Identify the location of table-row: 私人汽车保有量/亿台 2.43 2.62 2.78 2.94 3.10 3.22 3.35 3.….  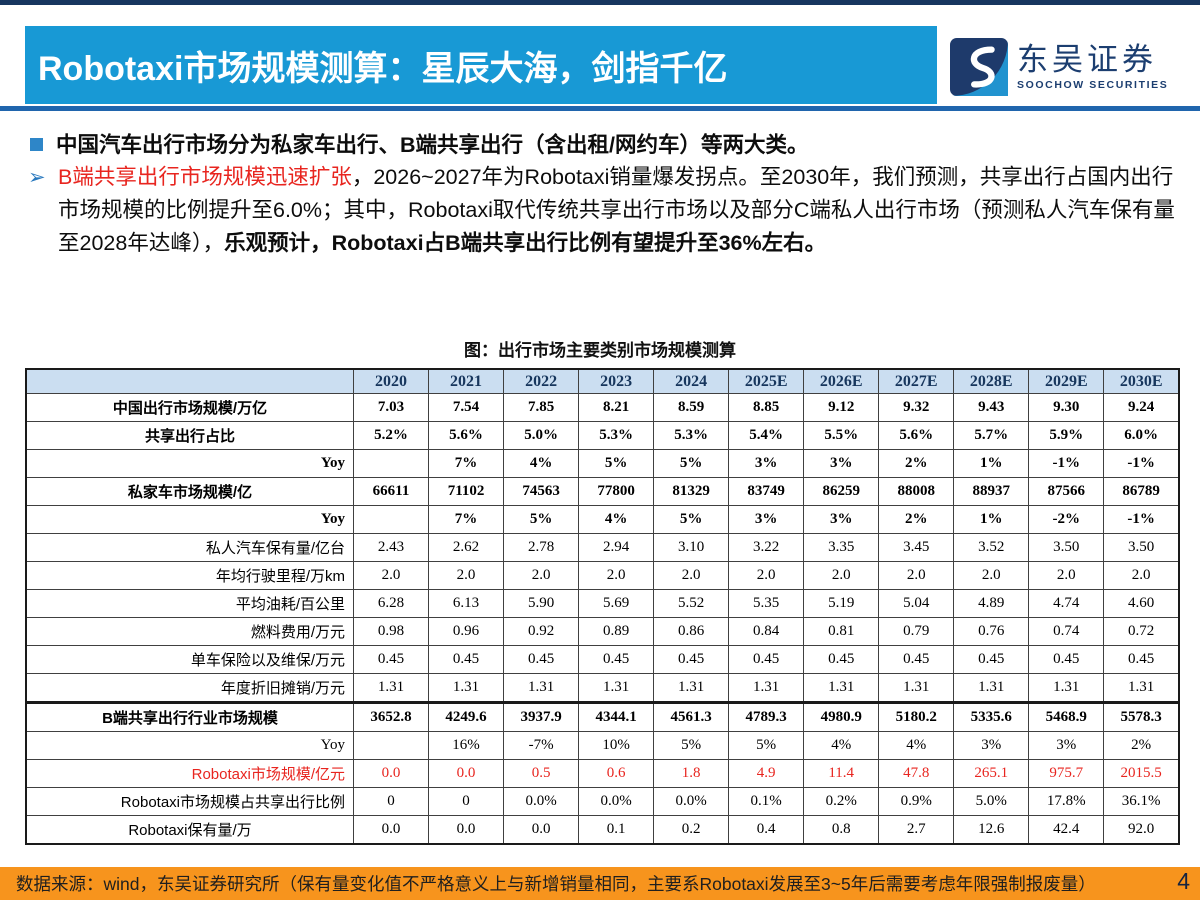
(602, 547).